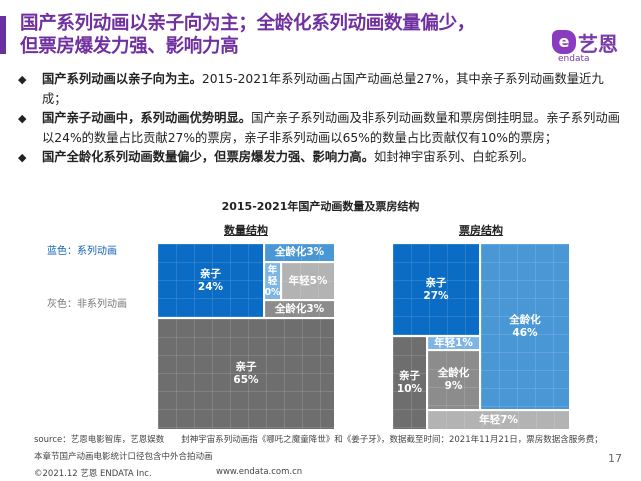  What do you see at coordinates (574, 59) in the screenshot?
I see `logo-en: endata` at bounding box center [574, 59].